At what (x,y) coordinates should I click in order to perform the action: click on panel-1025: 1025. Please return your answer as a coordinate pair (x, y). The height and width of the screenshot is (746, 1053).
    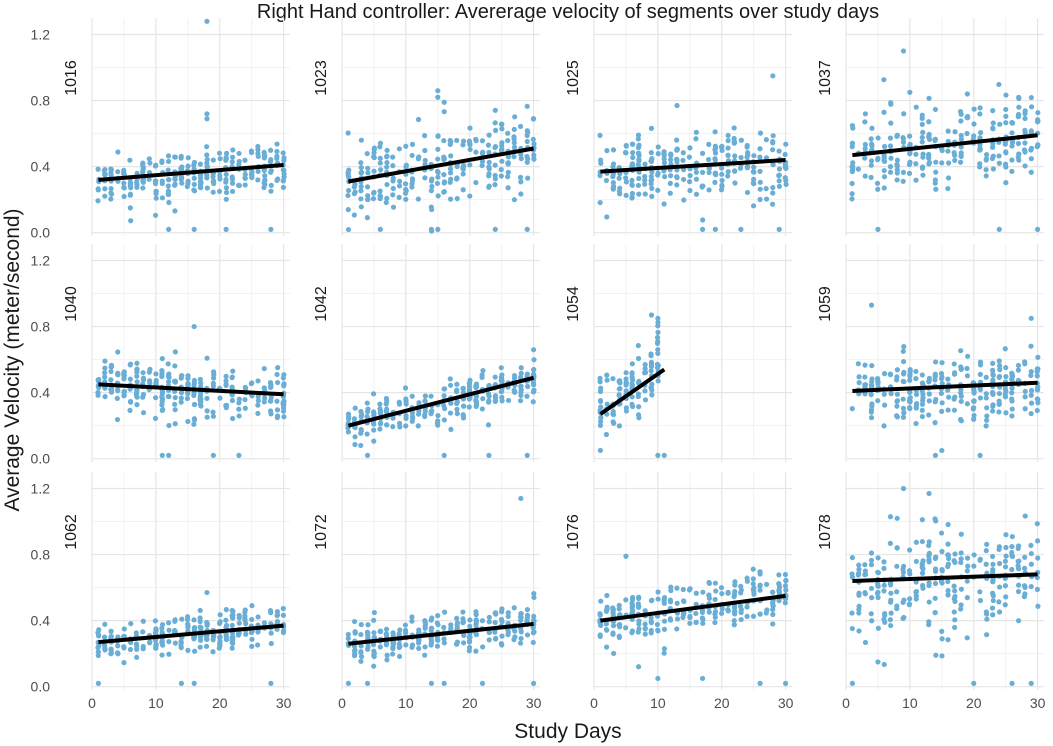
    Looking at the image, I should click on (678, 127).